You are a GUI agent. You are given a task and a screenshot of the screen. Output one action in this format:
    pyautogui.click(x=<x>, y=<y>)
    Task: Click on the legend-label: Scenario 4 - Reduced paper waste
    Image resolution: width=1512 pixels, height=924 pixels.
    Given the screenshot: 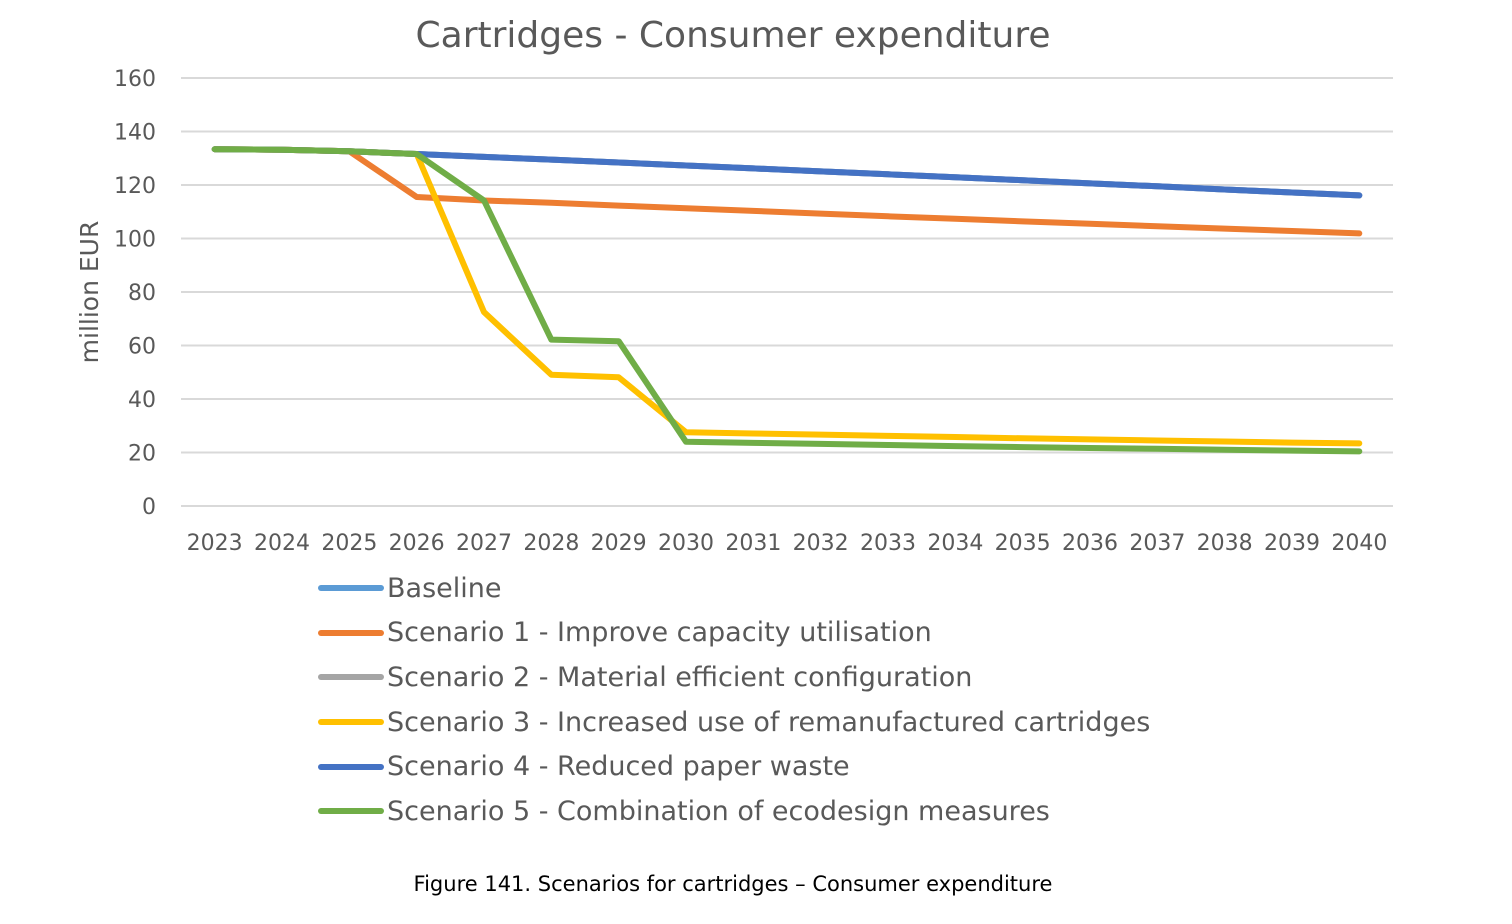 What is the action you would take?
    pyautogui.click(x=618, y=767)
    